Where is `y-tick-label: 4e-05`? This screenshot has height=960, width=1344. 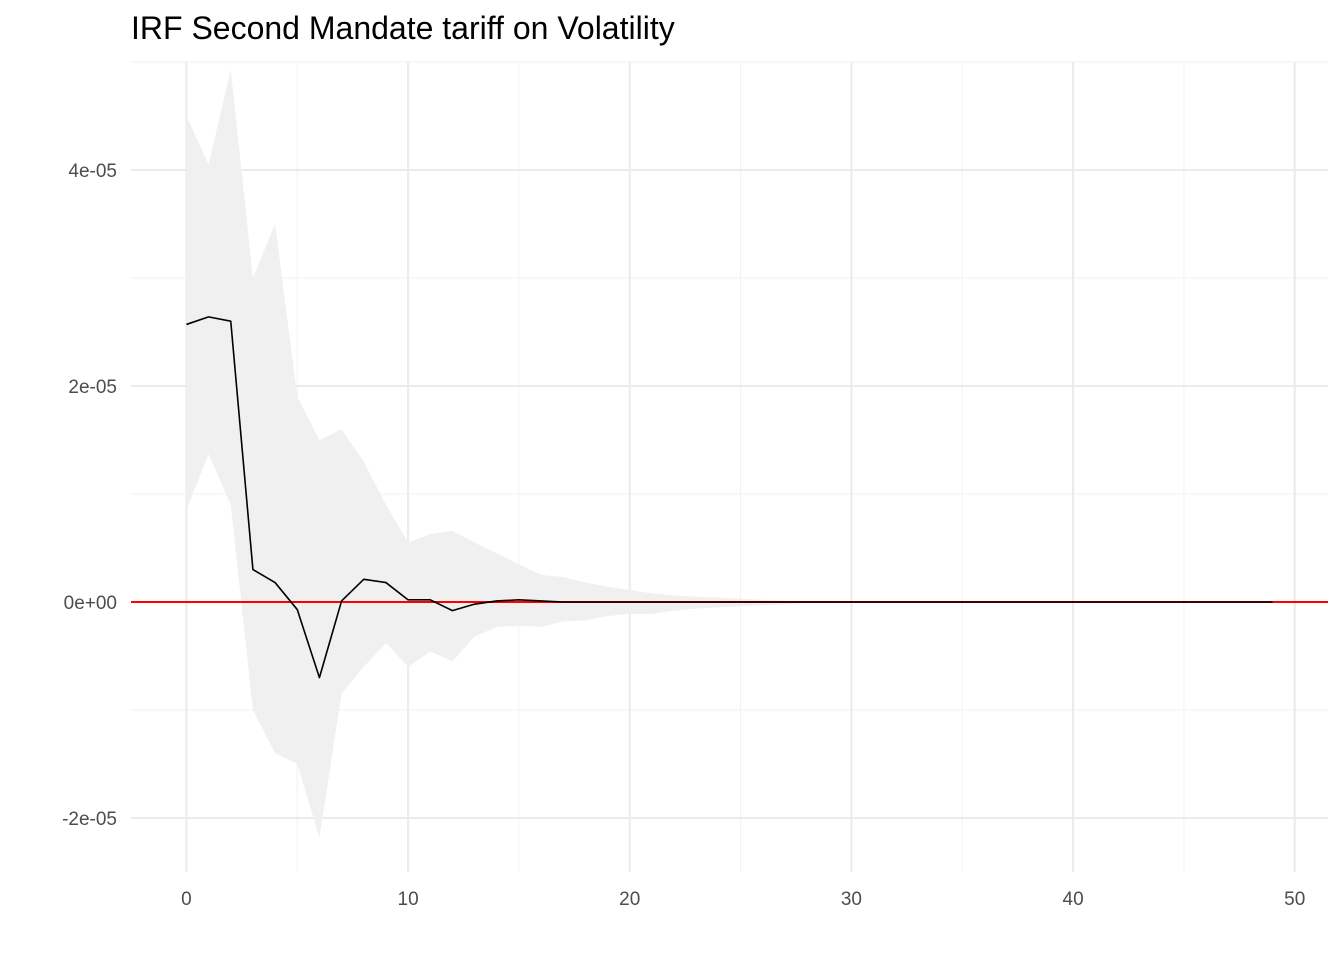
y-tick-label: 4e-05 is located at coordinates (92, 171).